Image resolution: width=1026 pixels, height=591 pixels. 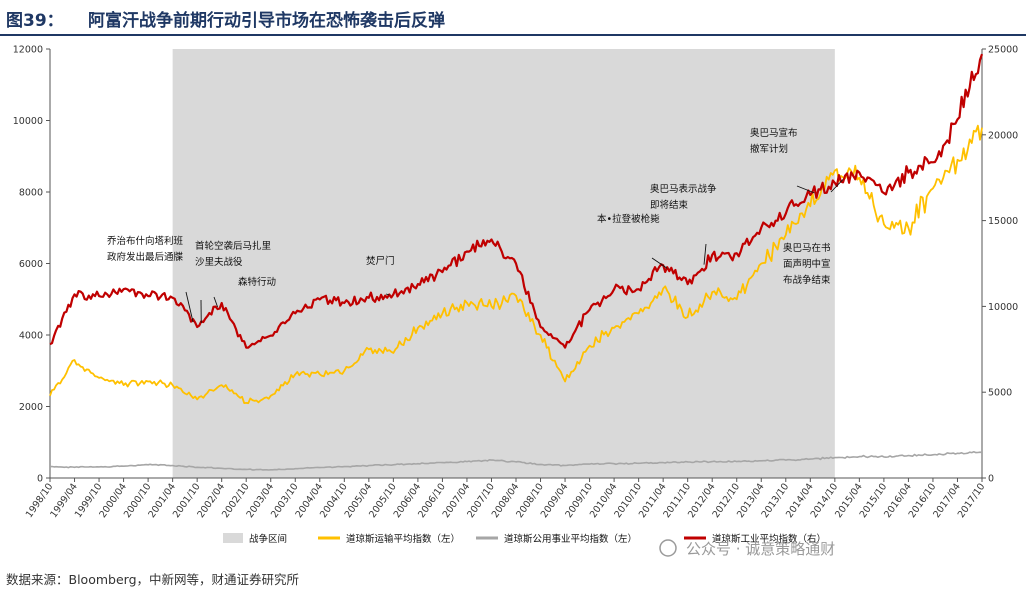 I want to click on wechat-icon, so click(x=668, y=548).